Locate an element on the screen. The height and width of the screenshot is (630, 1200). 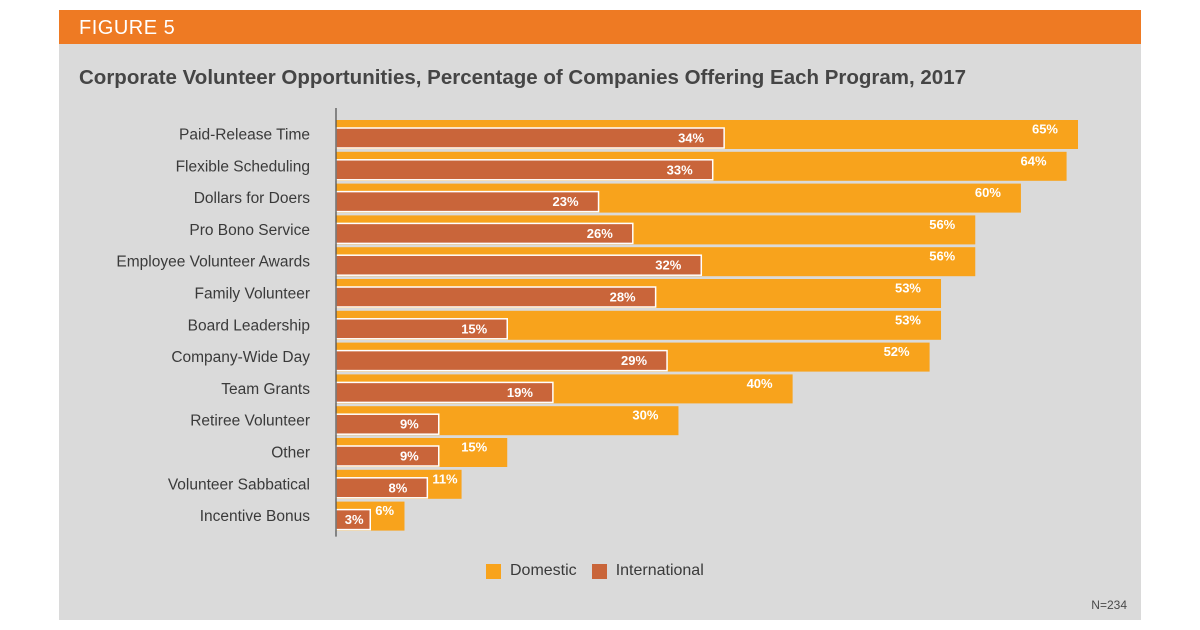
value-label-international-team-grants: 19% is located at coordinates (520, 392).